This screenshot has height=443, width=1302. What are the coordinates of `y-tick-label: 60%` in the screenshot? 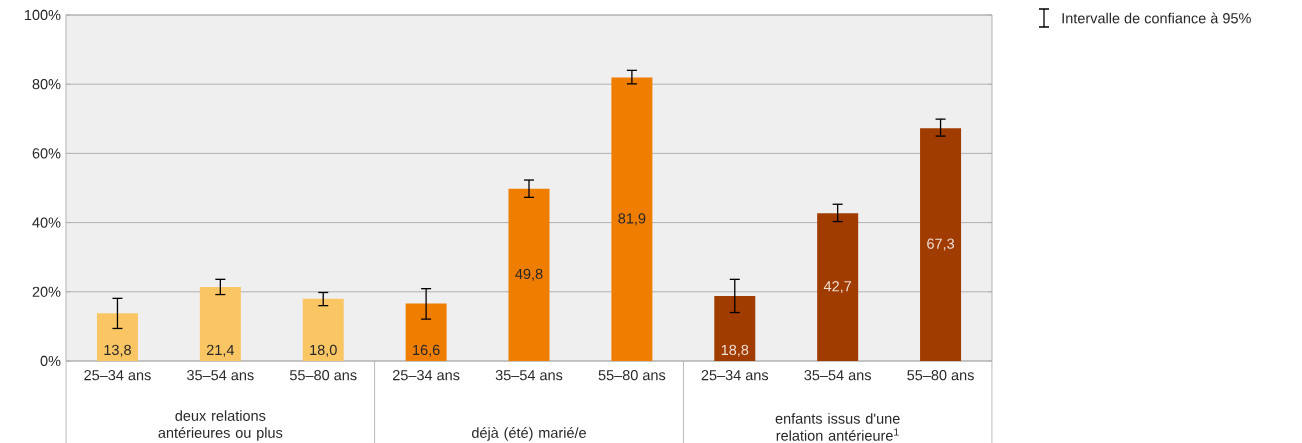 It's located at (46, 153).